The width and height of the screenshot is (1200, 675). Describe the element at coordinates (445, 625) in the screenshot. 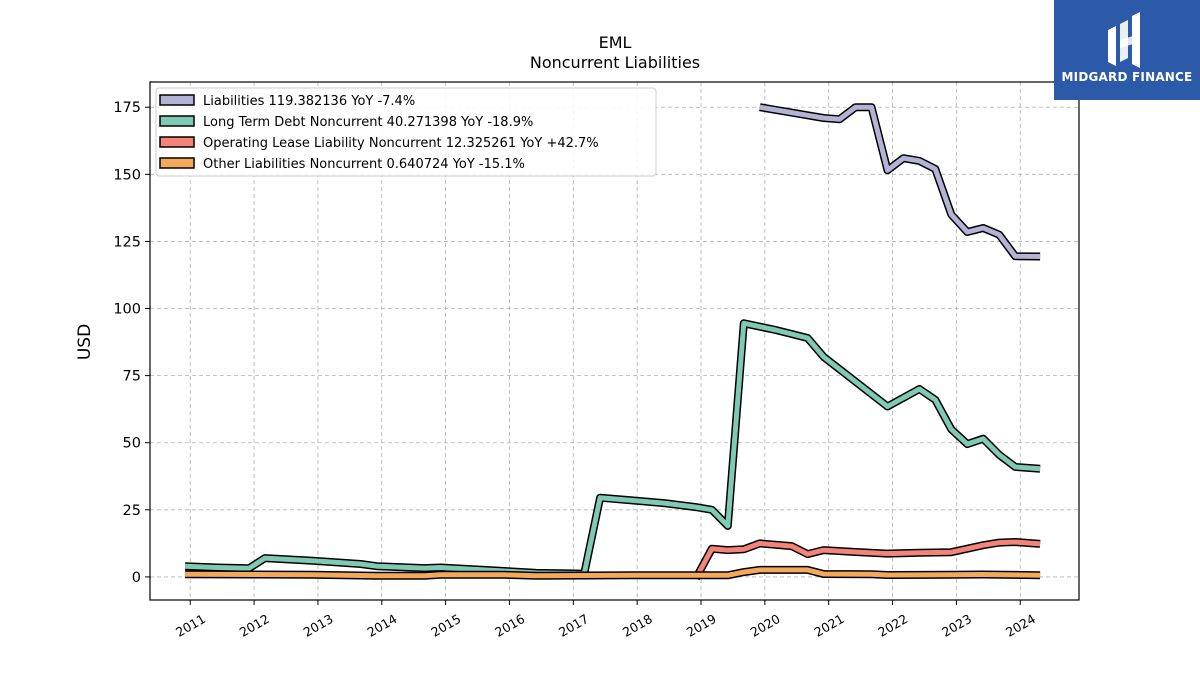

I see `x-tick-label: 2015` at that location.